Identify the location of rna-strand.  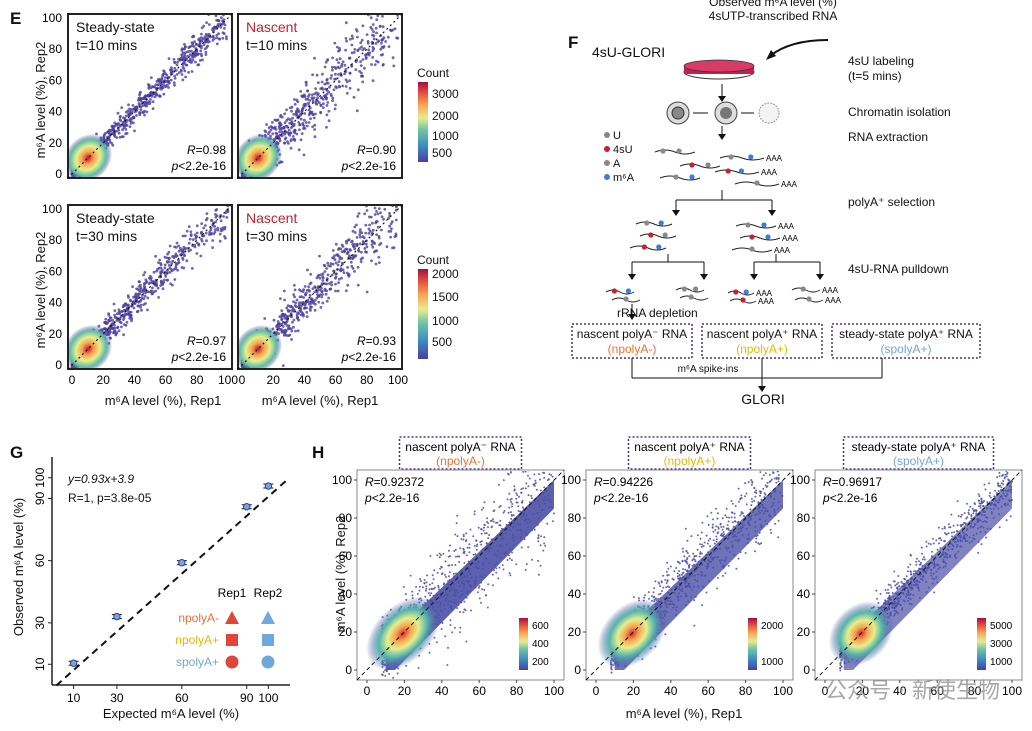
(694, 297).